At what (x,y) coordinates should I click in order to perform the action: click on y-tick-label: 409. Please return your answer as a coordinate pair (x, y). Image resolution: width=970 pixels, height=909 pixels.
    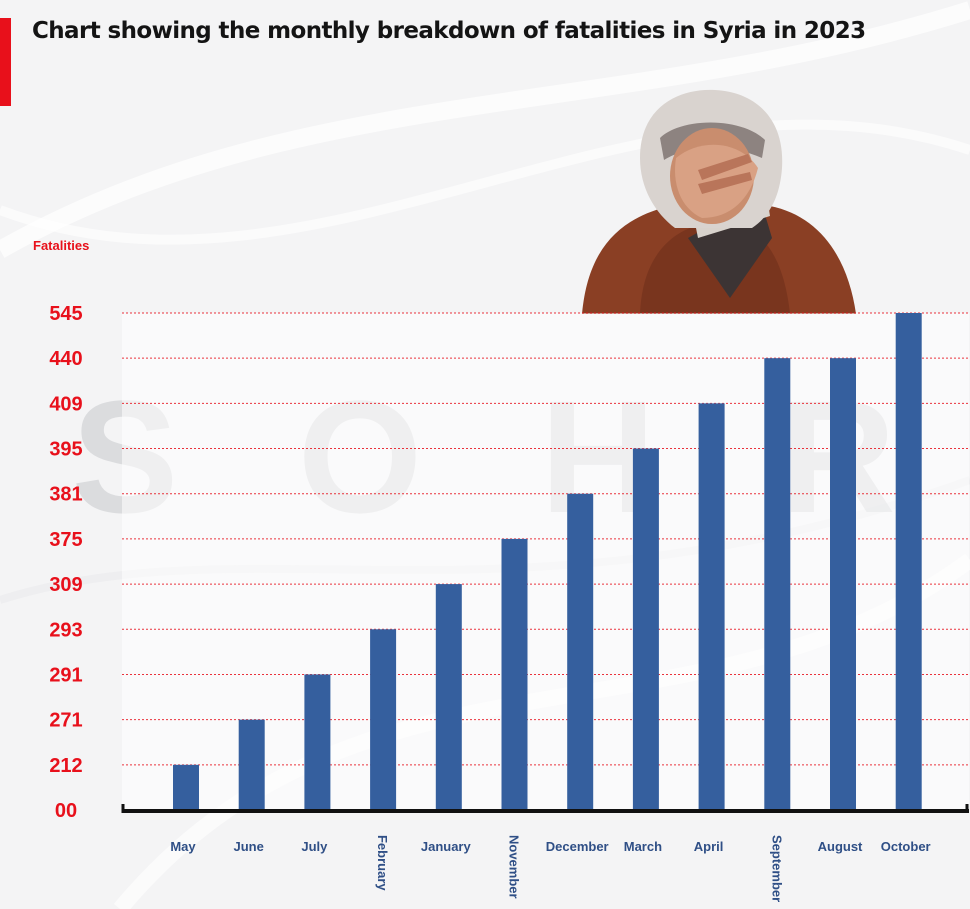
    Looking at the image, I should click on (65, 404).